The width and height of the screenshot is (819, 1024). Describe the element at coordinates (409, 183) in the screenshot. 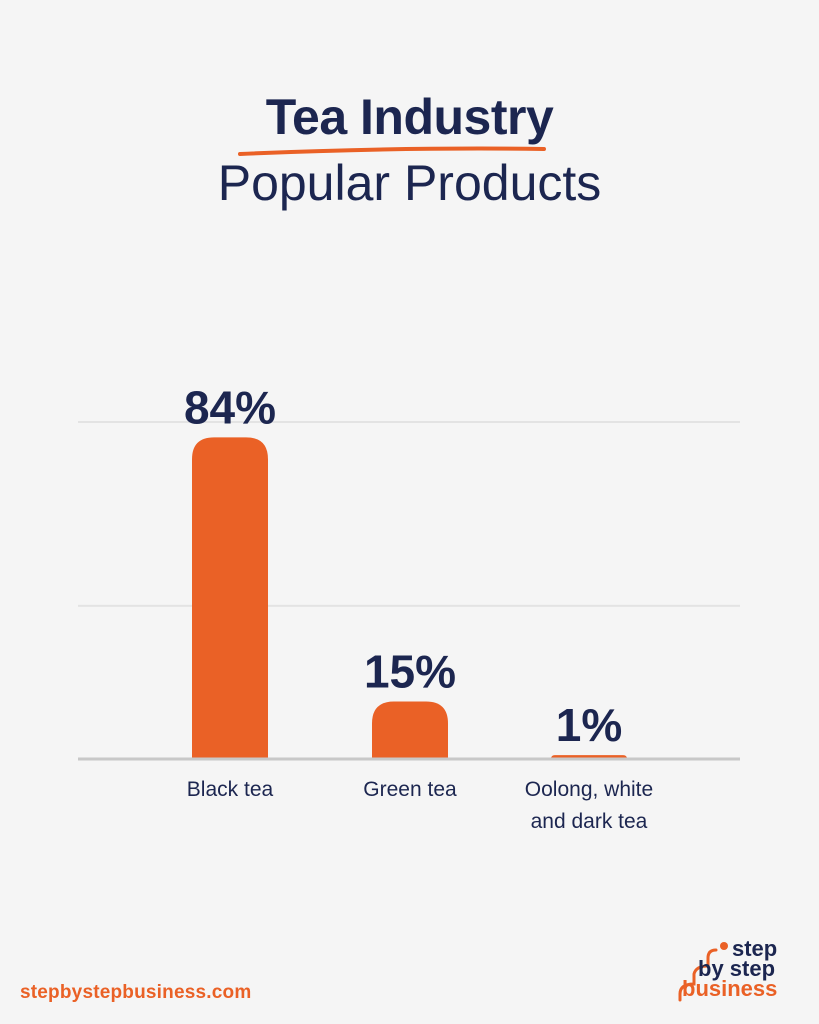

I see `chart-subtitle: Popular Products` at that location.